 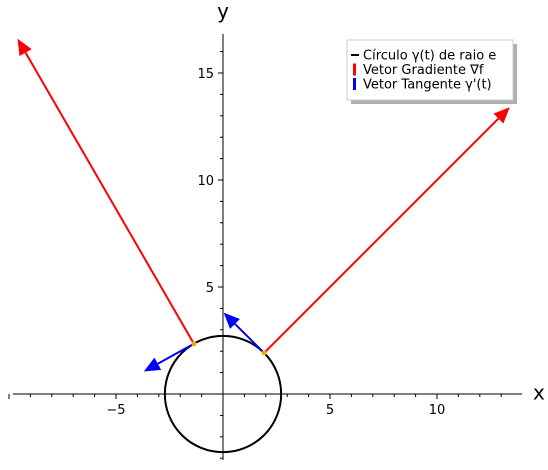 I want to click on legend-box, so click(x=430, y=70).